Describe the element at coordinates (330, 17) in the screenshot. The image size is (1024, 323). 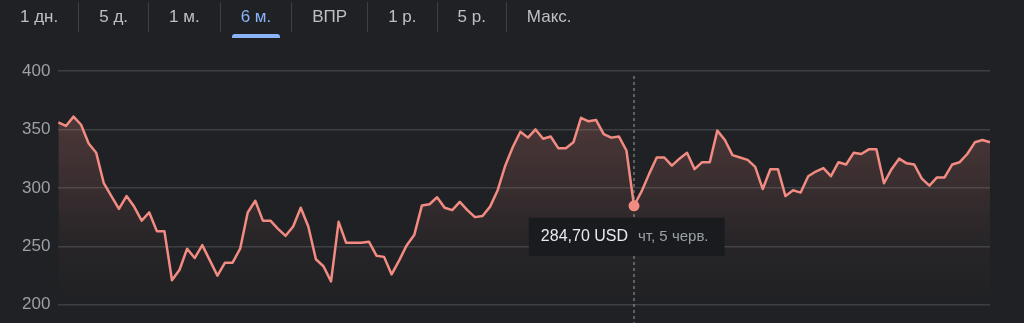
I see `text: ВПР` at that location.